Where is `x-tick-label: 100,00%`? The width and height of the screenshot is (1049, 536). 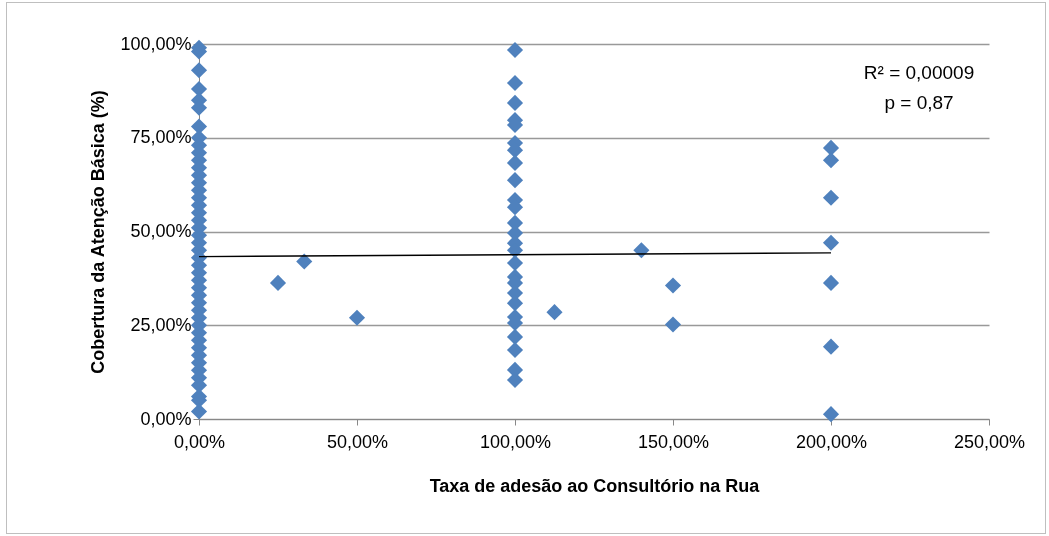
x-tick-label: 100,00% is located at coordinates (515, 441).